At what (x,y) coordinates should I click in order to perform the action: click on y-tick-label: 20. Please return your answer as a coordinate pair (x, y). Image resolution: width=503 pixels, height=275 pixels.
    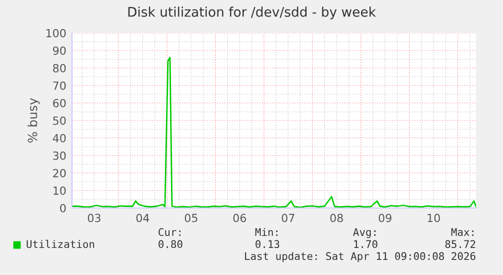
    Looking at the image, I should click on (59, 173).